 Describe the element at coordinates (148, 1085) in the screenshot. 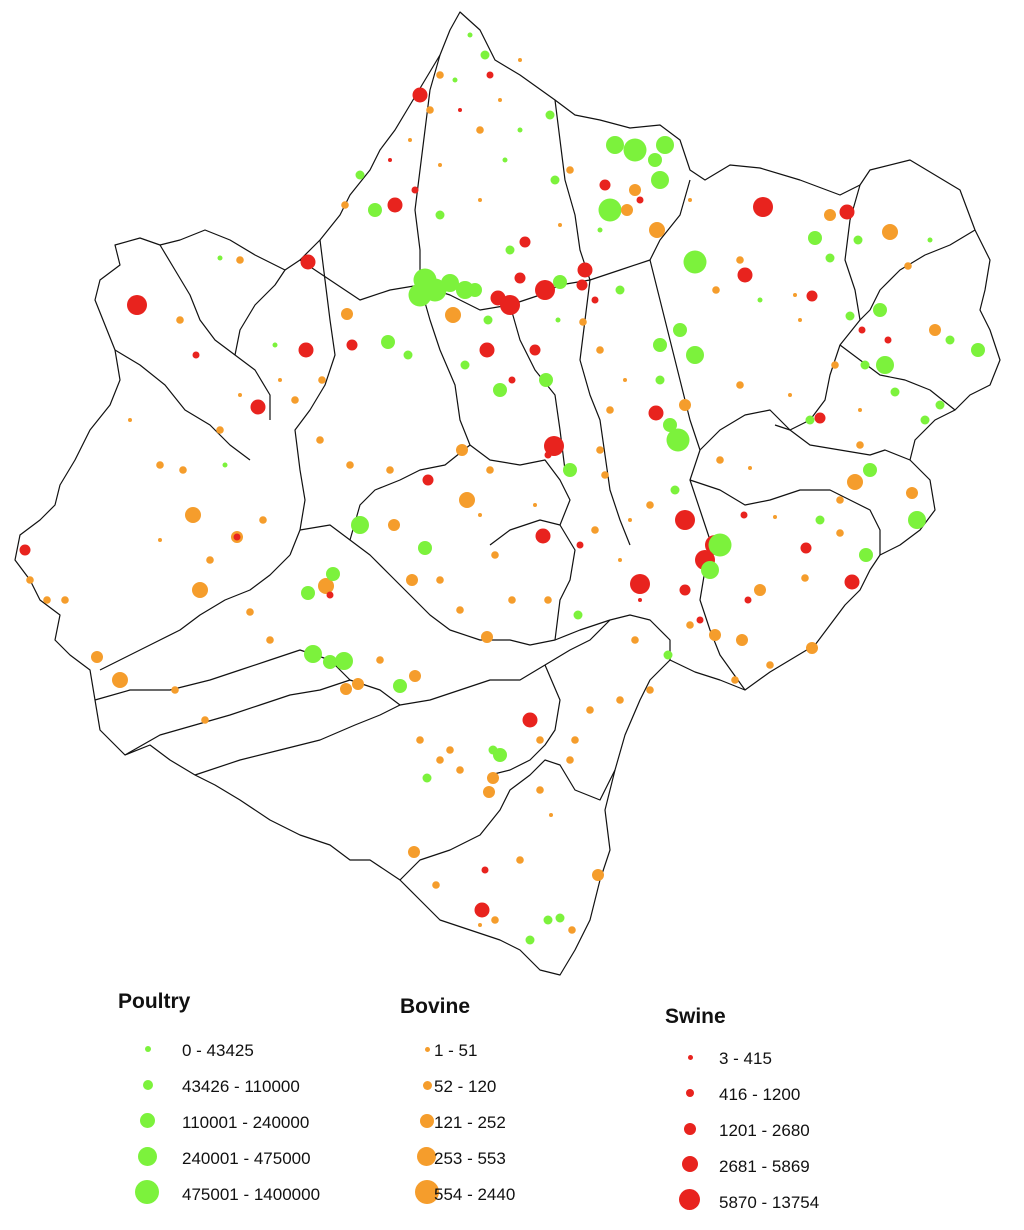

I see `poultry-size-2-symbol` at that location.